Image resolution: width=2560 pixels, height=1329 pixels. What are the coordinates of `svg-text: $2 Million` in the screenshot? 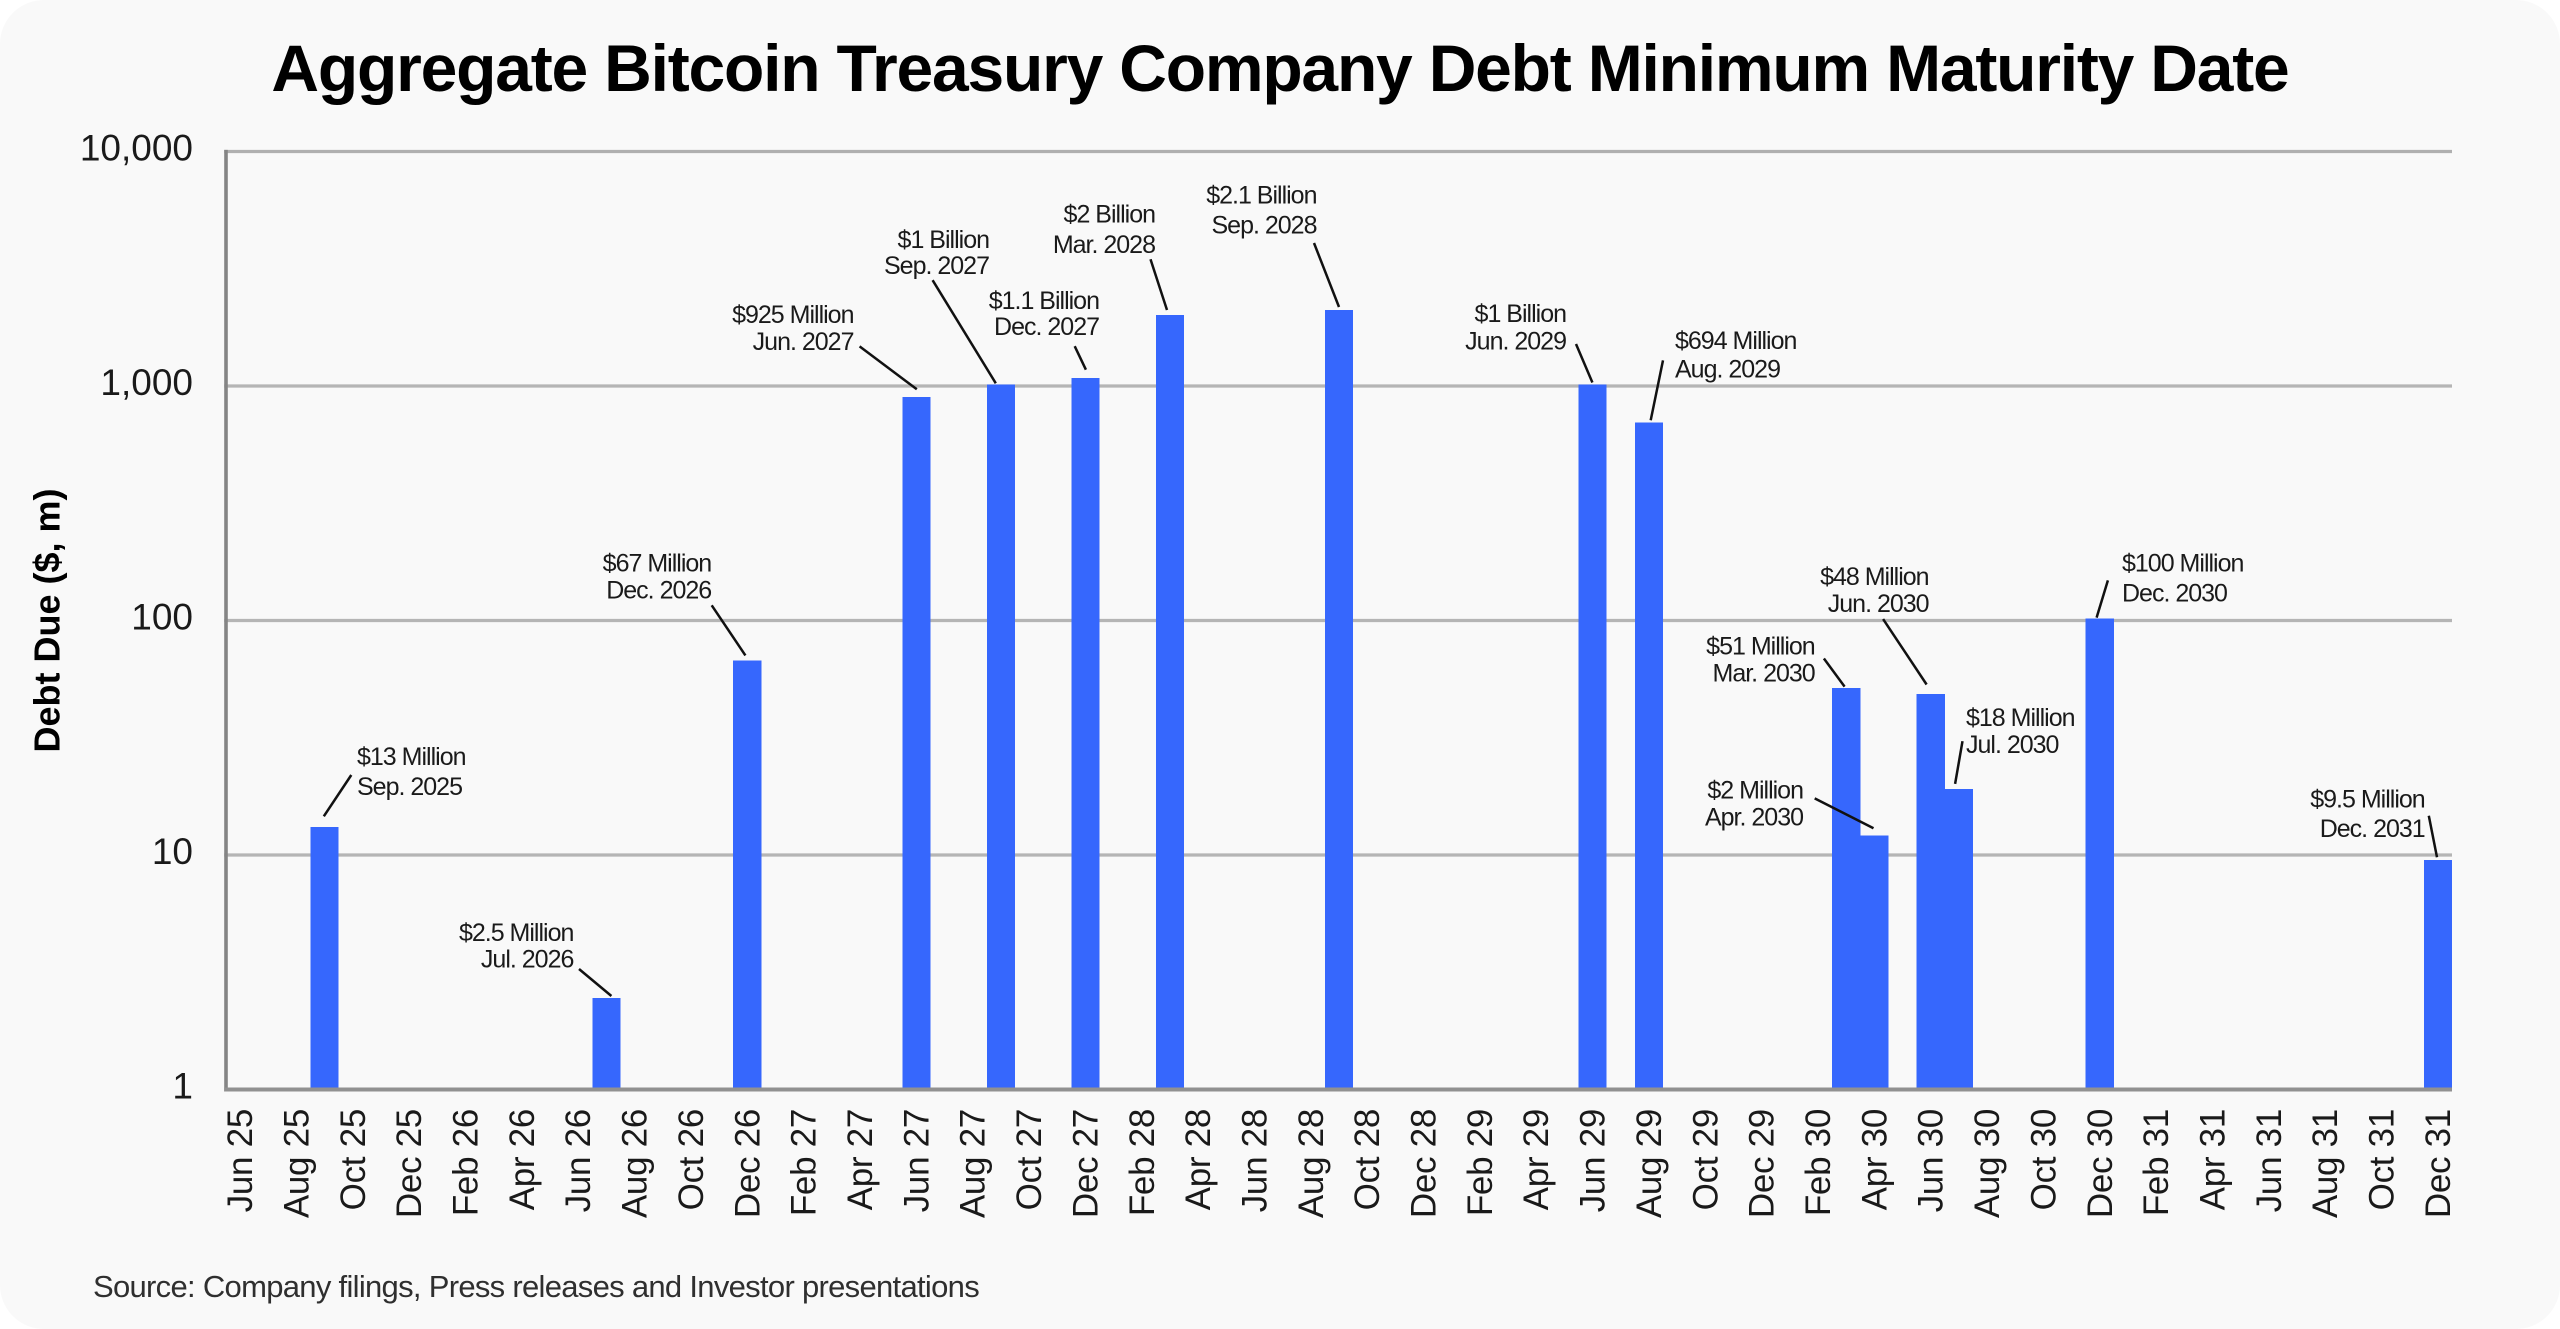 It's located at (1755, 790).